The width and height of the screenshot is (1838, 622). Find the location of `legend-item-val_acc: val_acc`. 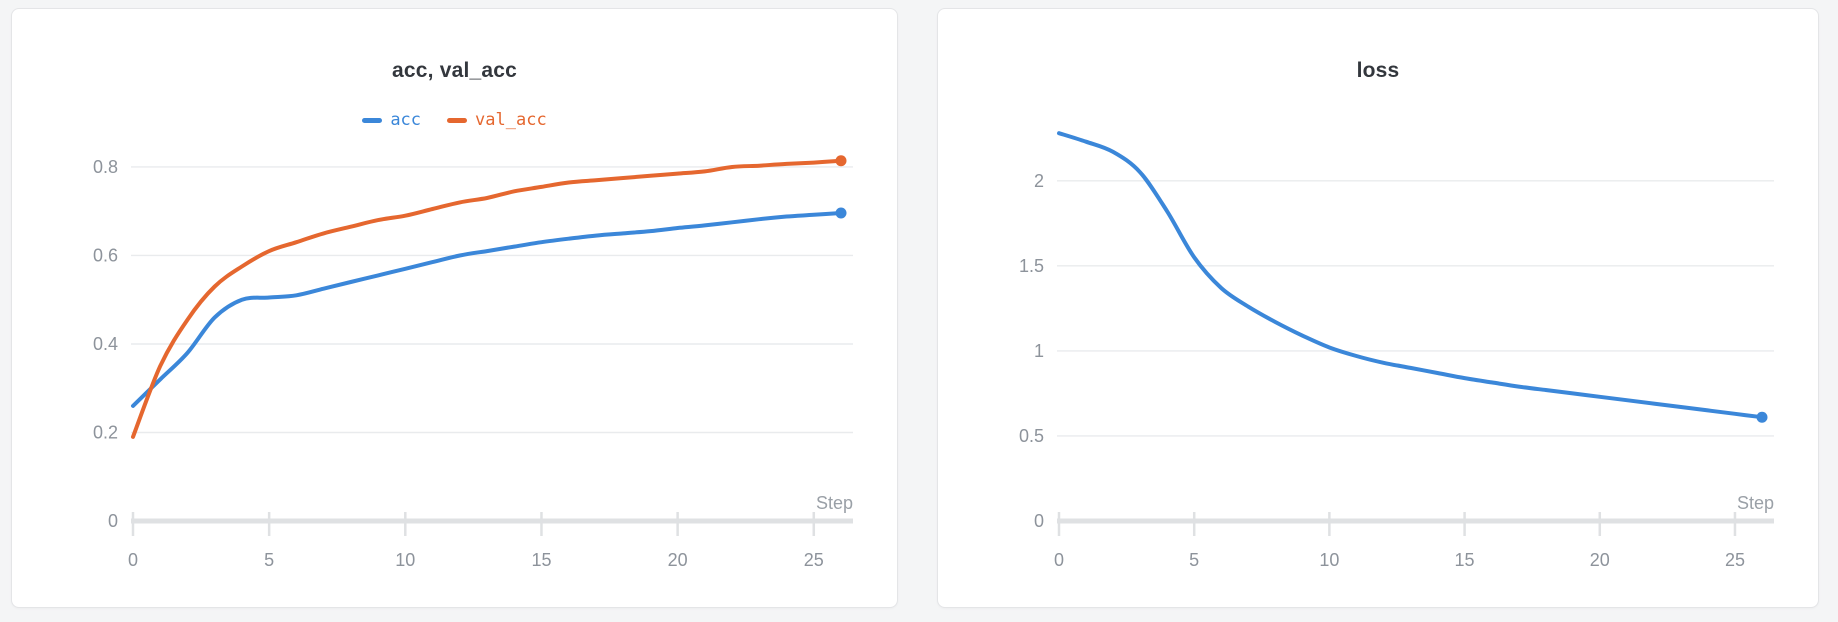

legend-item-val_acc: val_acc is located at coordinates (497, 120).